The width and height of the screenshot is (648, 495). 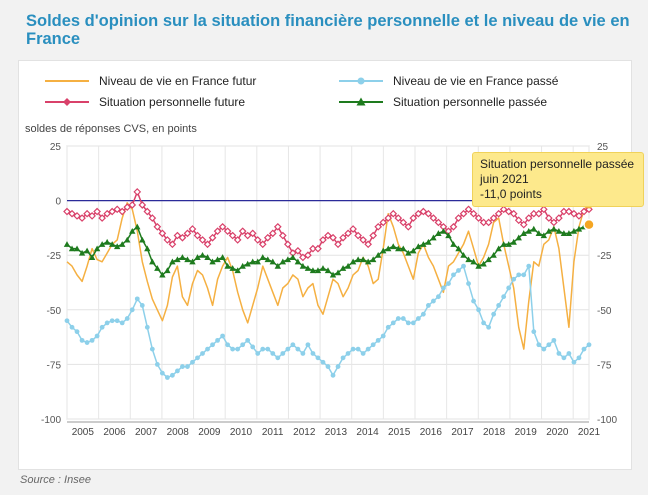 What do you see at coordinates (149, 81) in the screenshot?
I see `legend-item-niveau-futur: Niveau de vie en France futur` at bounding box center [149, 81].